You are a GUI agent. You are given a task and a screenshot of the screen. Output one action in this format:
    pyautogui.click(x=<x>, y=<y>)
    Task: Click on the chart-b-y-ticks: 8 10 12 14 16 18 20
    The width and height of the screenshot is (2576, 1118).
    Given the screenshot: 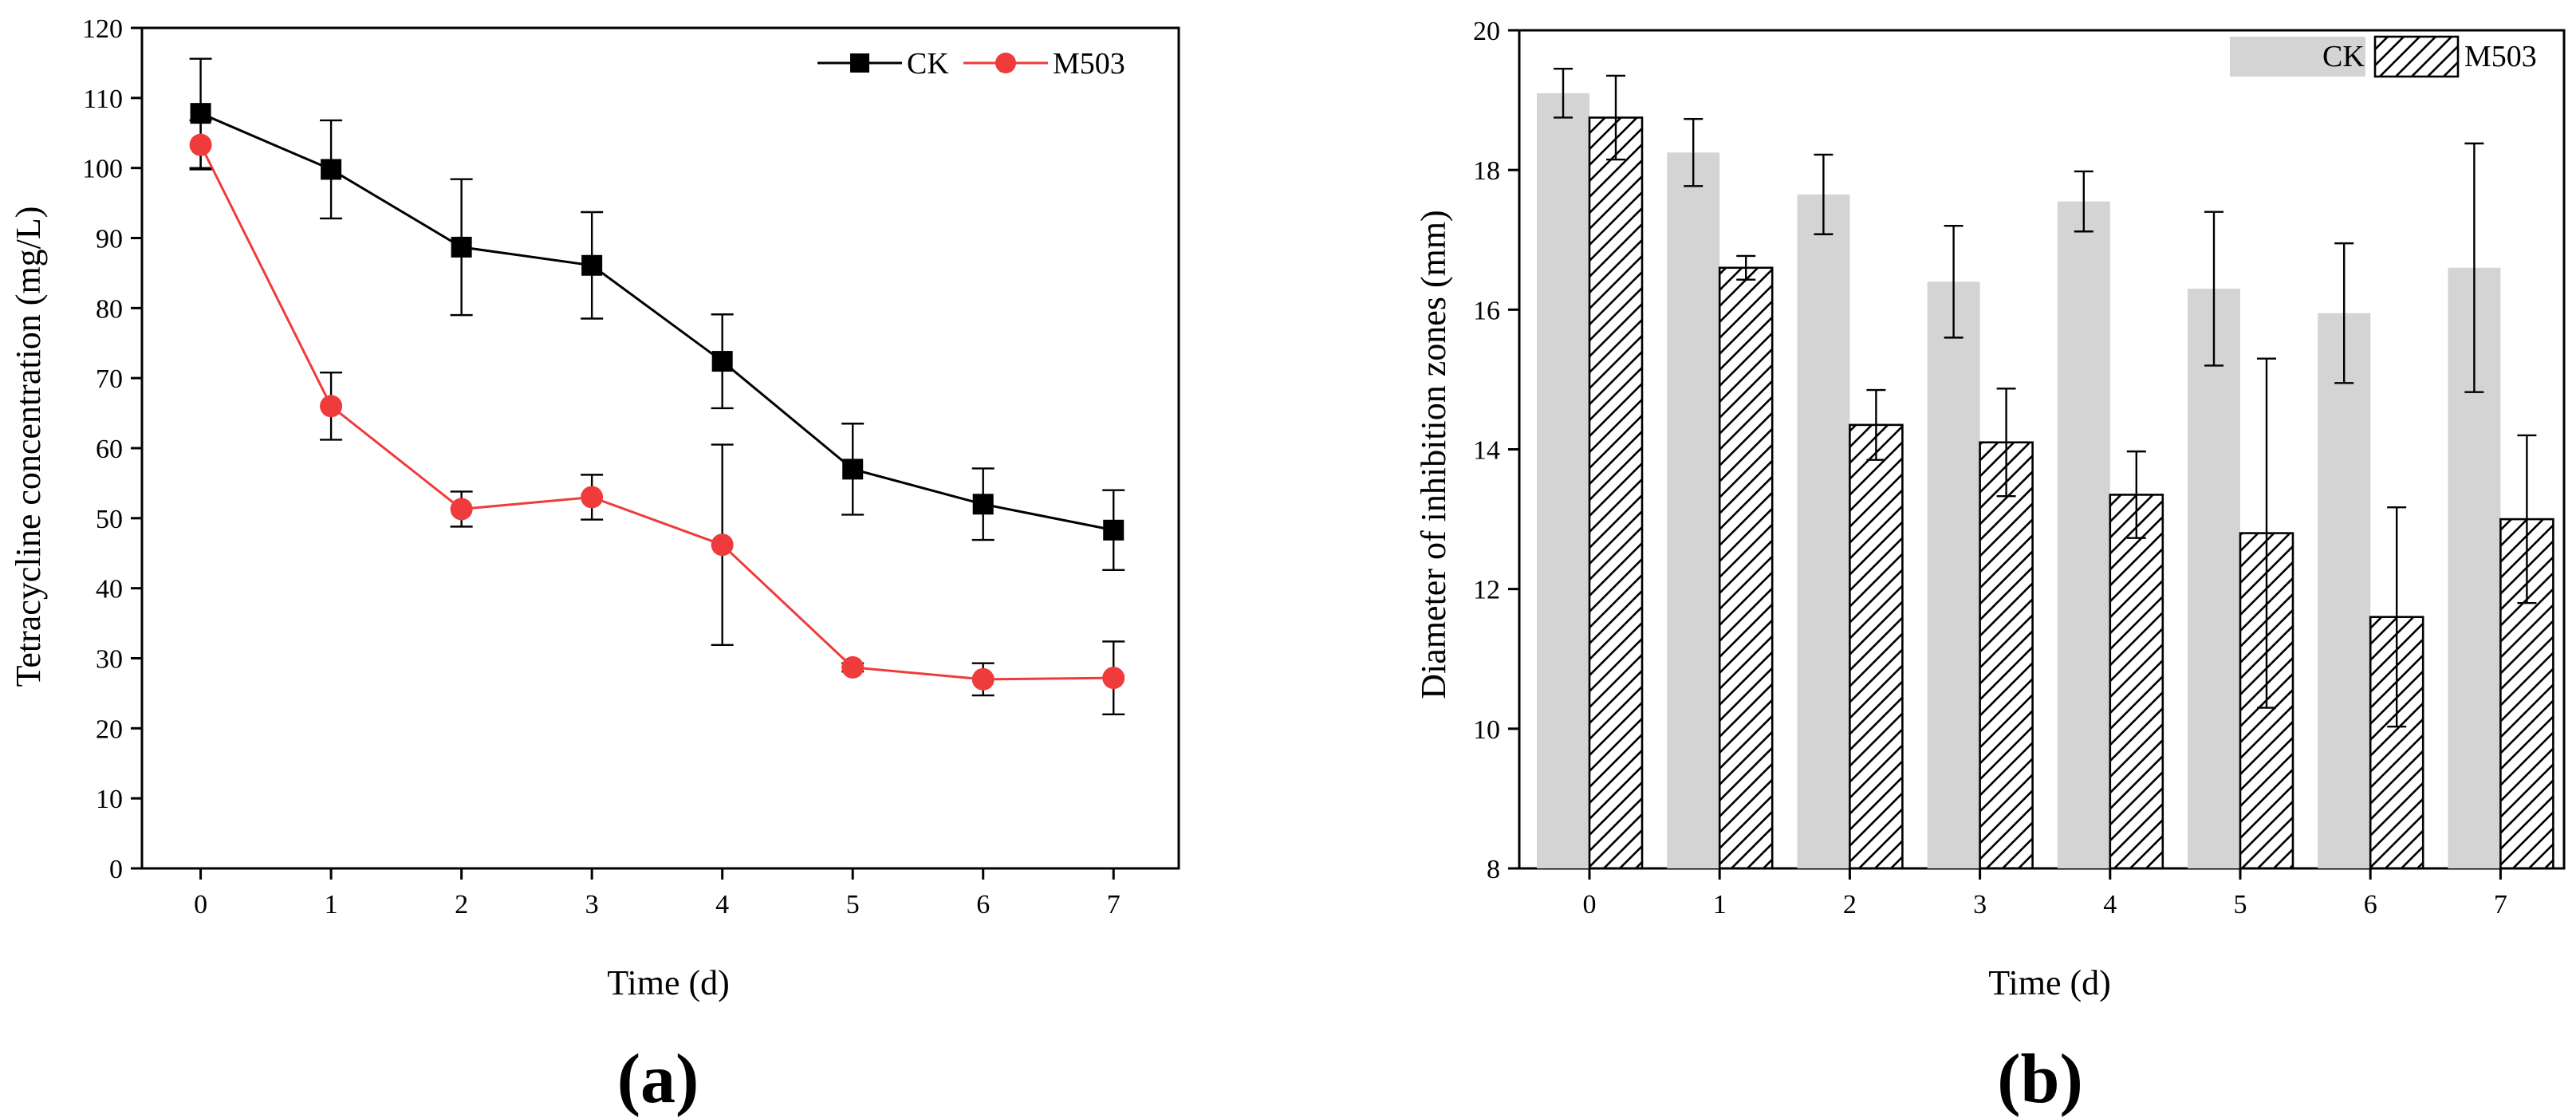 What is the action you would take?
    pyautogui.click(x=1496, y=450)
    